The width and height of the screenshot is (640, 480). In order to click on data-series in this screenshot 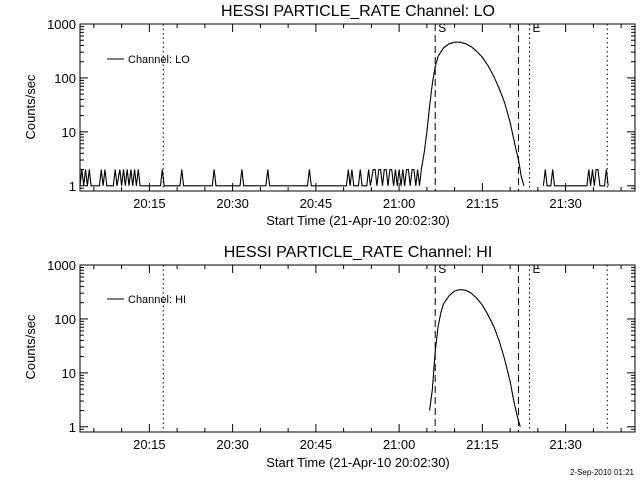, I will do `click(475, 358)`.